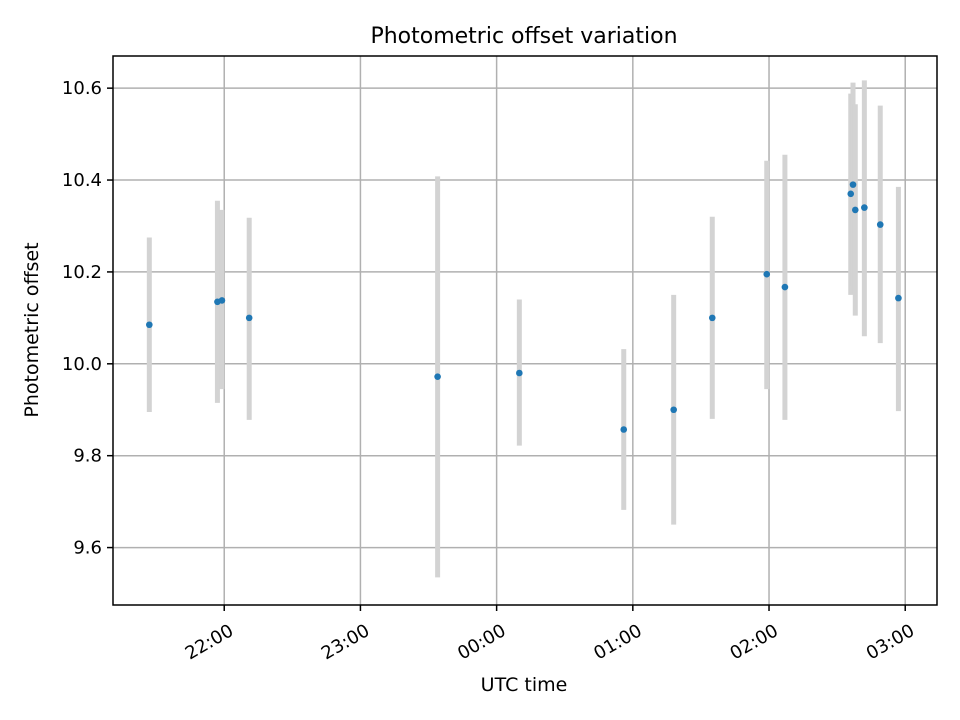 The image size is (960, 720). What do you see at coordinates (481, 642) in the screenshot?
I see `x-tick-label: 00:00` at bounding box center [481, 642].